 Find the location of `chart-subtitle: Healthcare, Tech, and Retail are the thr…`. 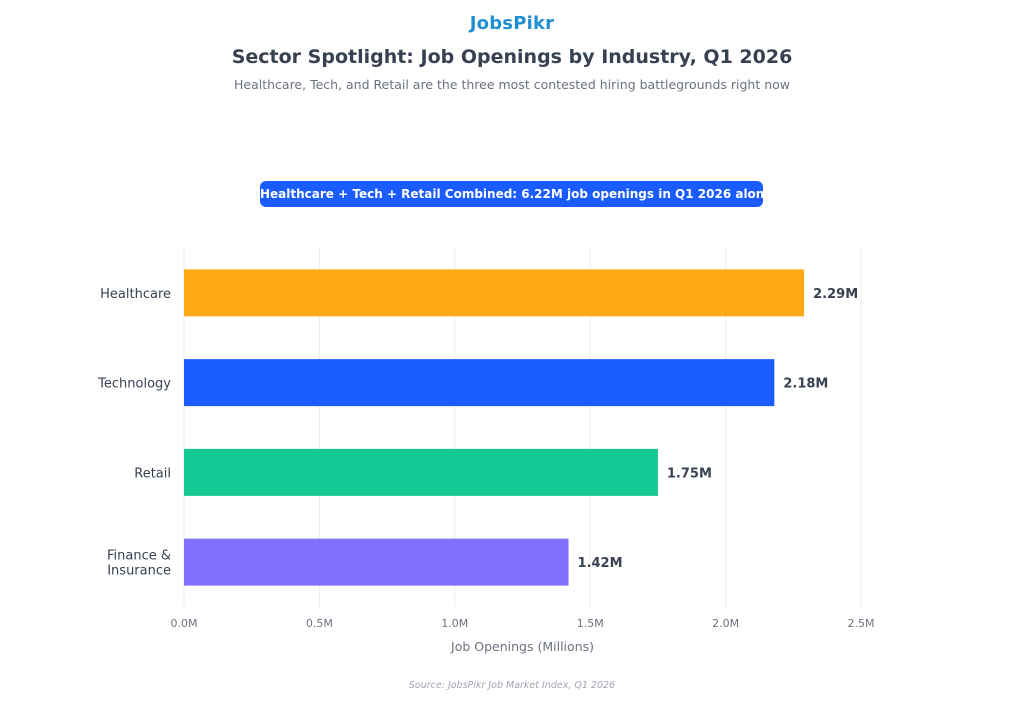

chart-subtitle: Healthcare, Tech, and Retail are the thr… is located at coordinates (512, 84).